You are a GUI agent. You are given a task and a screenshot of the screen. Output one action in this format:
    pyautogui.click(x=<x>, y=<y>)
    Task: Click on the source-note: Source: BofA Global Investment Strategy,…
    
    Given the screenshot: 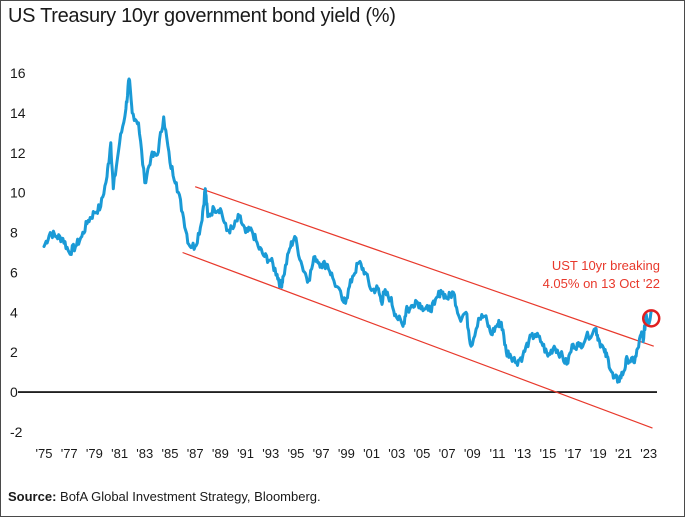 What is the action you would take?
    pyautogui.click(x=164, y=496)
    